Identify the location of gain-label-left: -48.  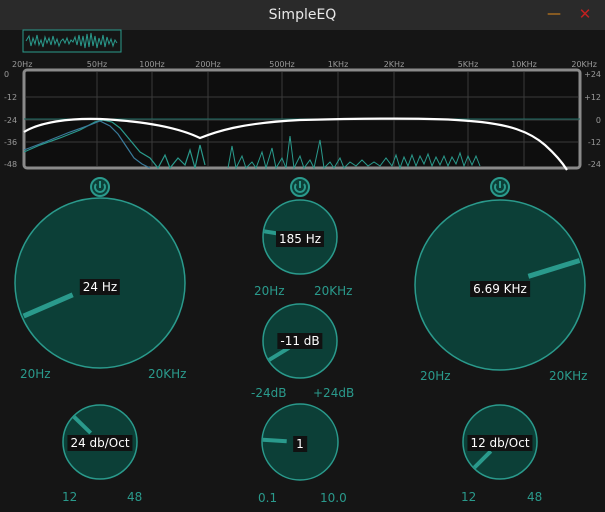
(10, 164).